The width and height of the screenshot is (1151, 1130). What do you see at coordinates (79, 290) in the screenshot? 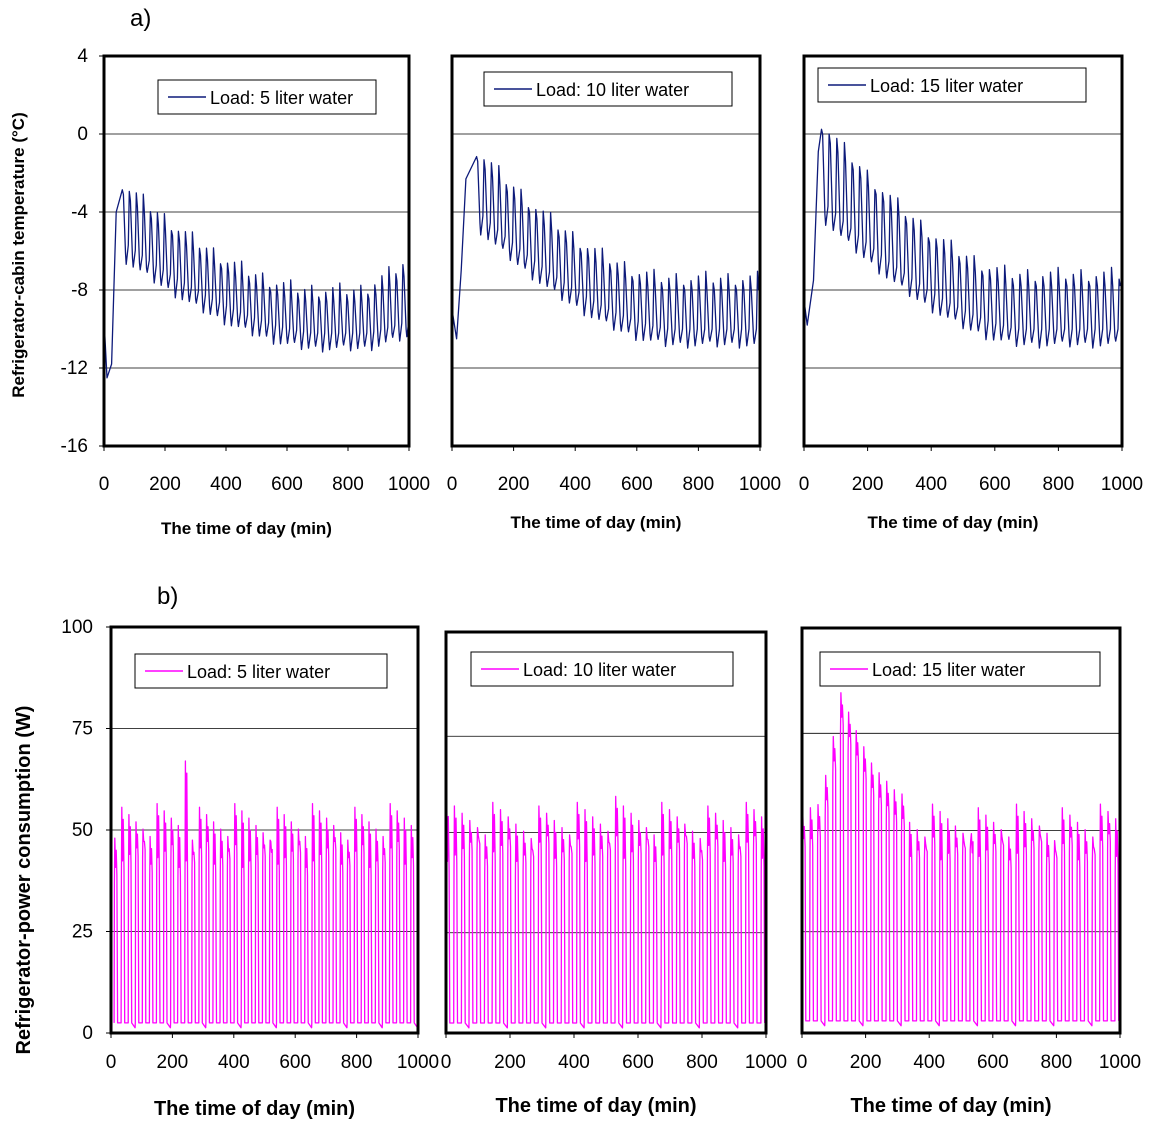
I see `y-tick-label-a1-3: -8` at bounding box center [79, 290].